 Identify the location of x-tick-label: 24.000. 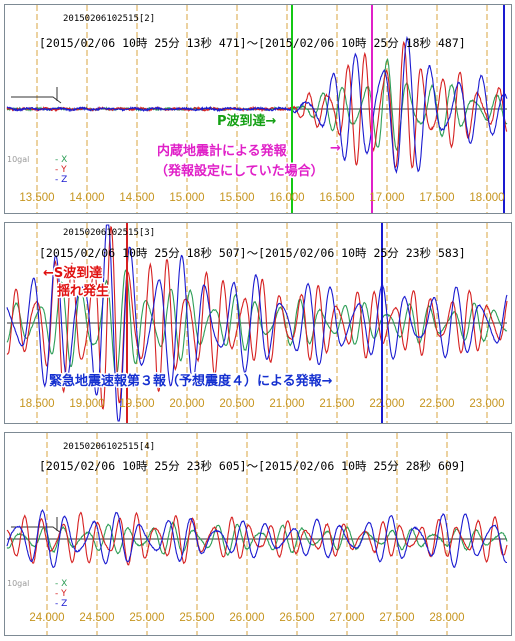
(46, 618).